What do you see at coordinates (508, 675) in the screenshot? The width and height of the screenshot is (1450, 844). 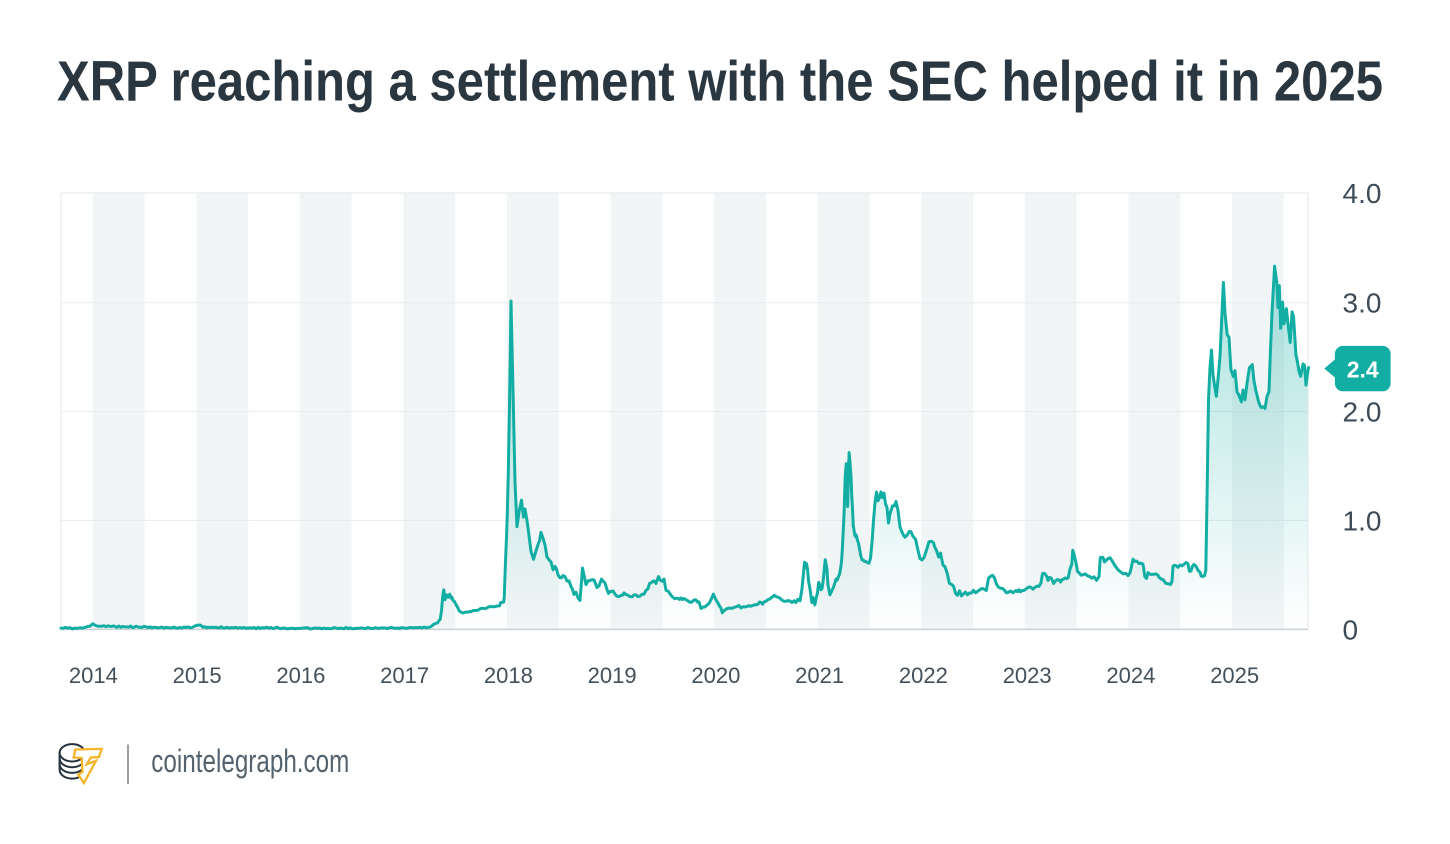 I see `svg-text: 2018` at bounding box center [508, 675].